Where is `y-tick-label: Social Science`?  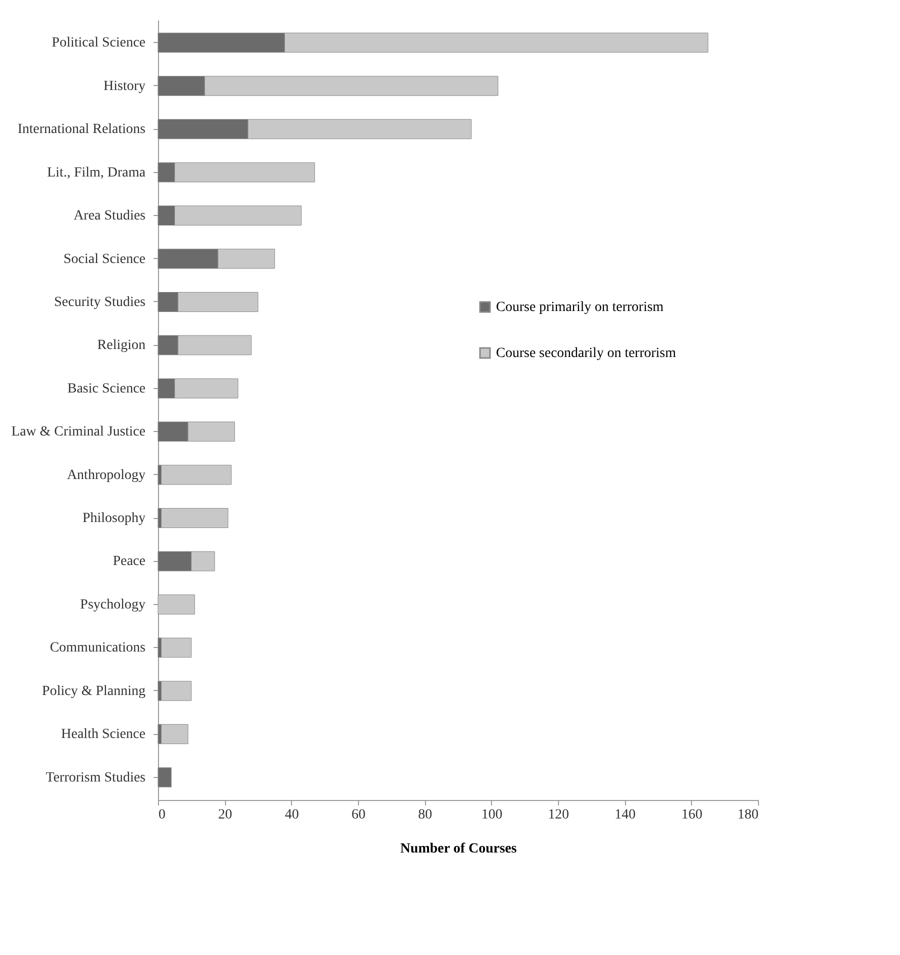
y-tick-label: Social Science is located at coordinates (104, 259).